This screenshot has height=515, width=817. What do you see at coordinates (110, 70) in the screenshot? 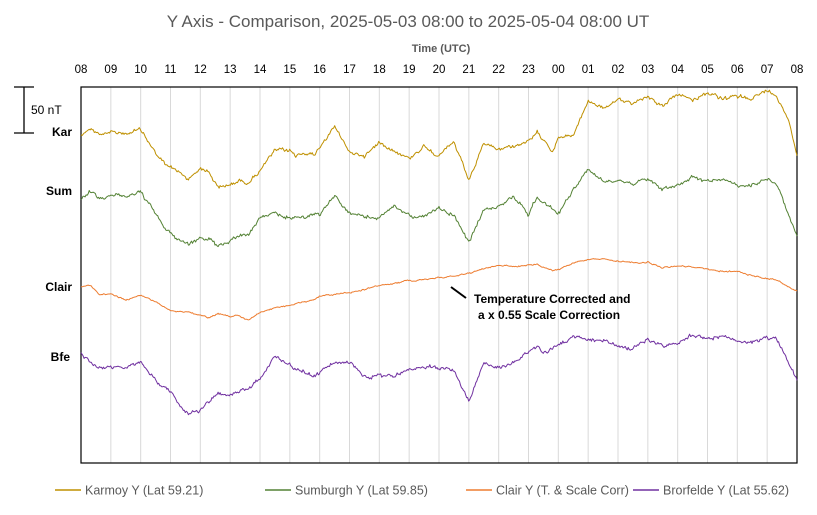
I see `x-tick-label: 09` at bounding box center [110, 70].